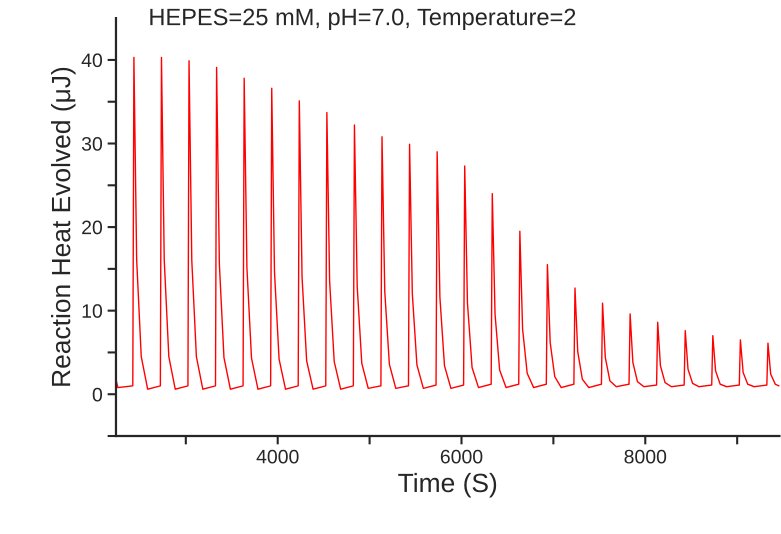  Describe the element at coordinates (277, 457) in the screenshot. I see `x-tick-label: 4000` at that location.